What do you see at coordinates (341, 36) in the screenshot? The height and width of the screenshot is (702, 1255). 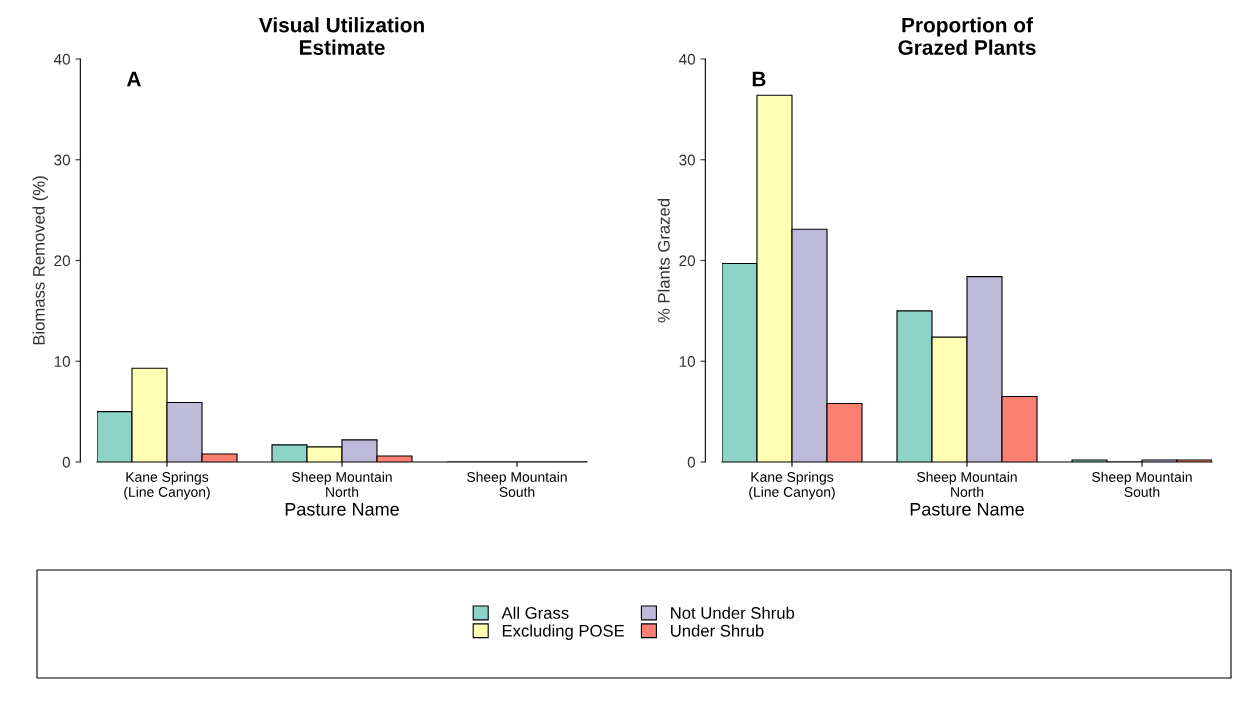 I see `chart-title: Visual Utilization Estimate` at bounding box center [341, 36].